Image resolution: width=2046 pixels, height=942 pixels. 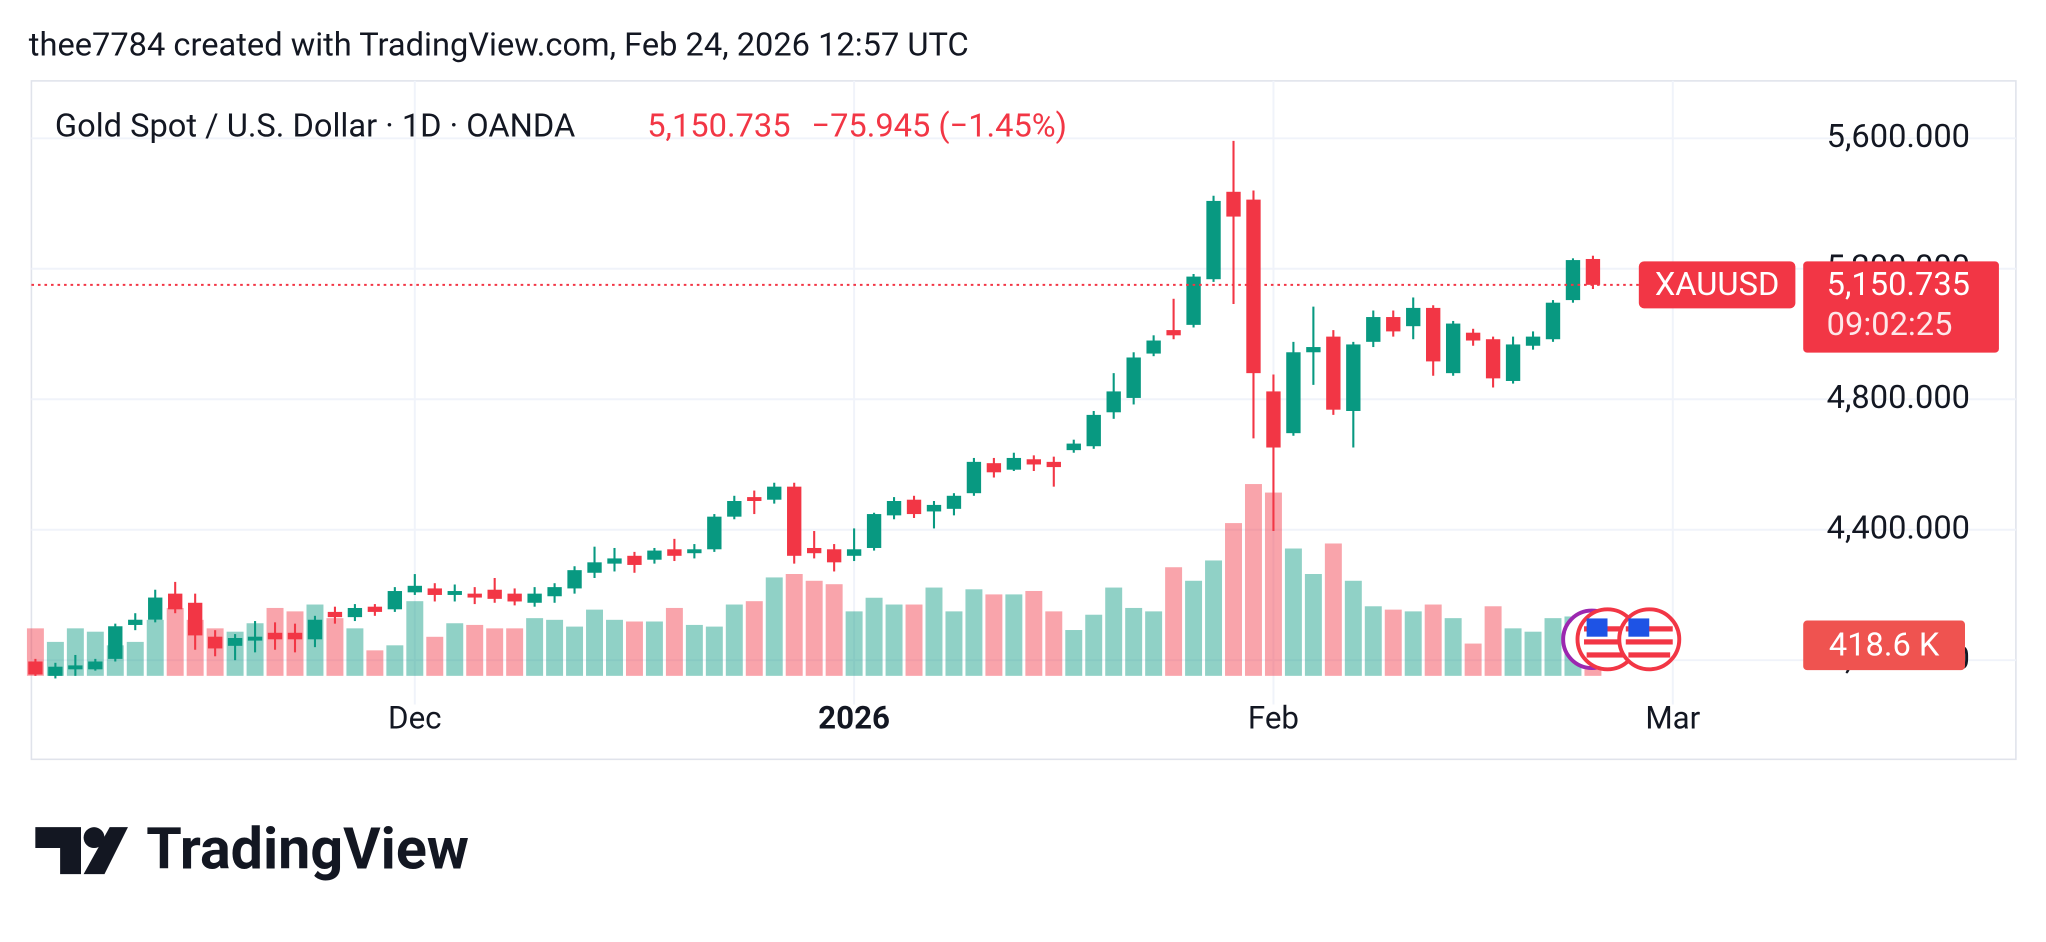 What do you see at coordinates (1898, 284) in the screenshot?
I see `price-tag-label: 5,150.735` at bounding box center [1898, 284].